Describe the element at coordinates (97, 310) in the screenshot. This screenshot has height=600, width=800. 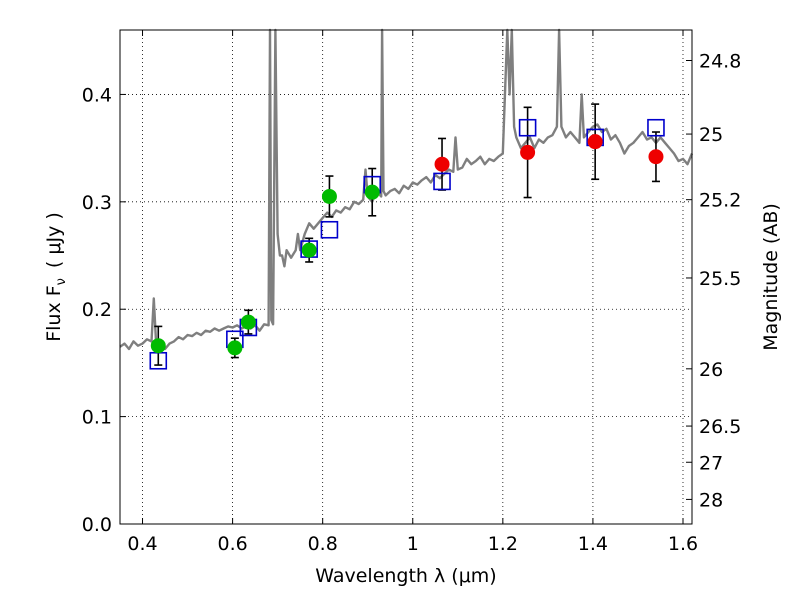
I see `y-tick-label: 0.2` at that location.